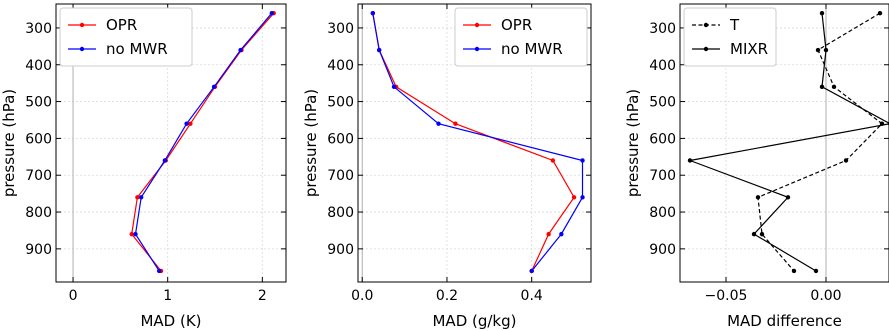 The width and height of the screenshot is (889, 331). What do you see at coordinates (820, 142) in the screenshot?
I see `series-line-t` at bounding box center [820, 142].